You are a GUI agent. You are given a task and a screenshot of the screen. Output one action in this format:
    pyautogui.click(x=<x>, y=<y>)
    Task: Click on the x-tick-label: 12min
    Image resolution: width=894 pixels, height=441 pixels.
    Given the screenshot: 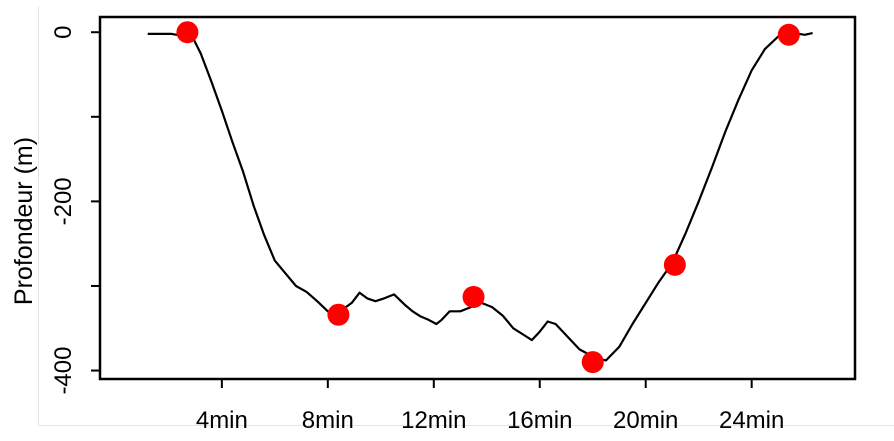 What is the action you would take?
    pyautogui.click(x=433, y=420)
    